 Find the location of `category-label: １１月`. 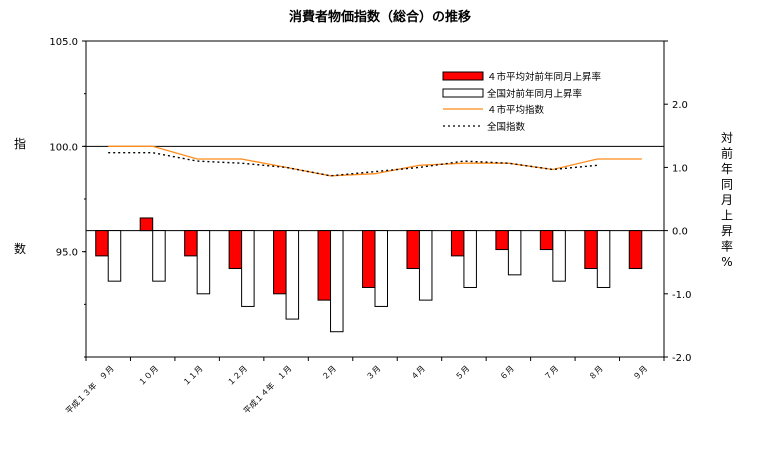

category-label: １１月 is located at coordinates (192, 375).